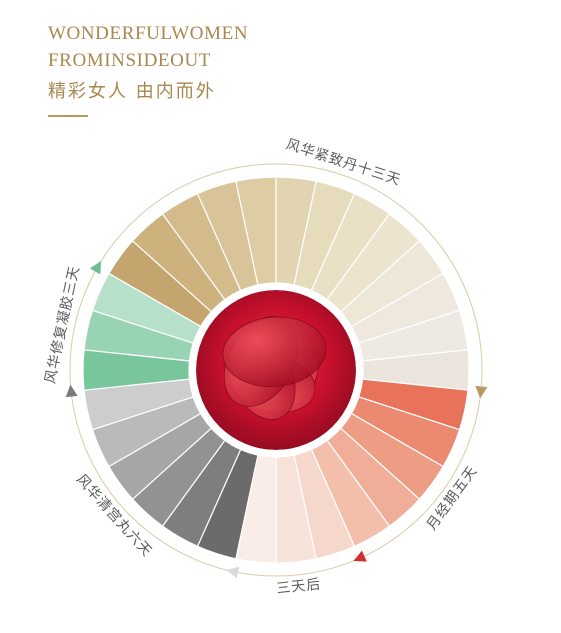  Describe the element at coordinates (68, 116) in the screenshot. I see `title-divider` at that location.